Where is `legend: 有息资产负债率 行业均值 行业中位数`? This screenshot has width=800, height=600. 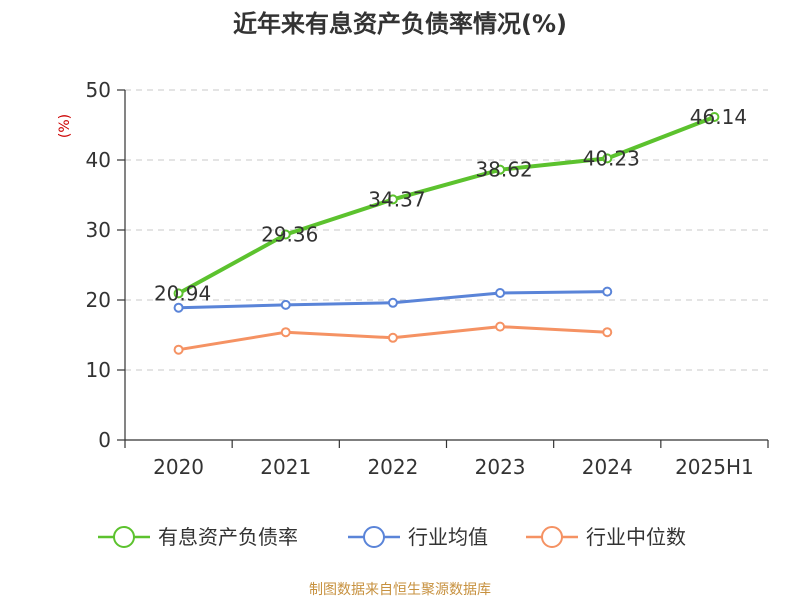 legend: 有息资产负债率 行业均值 行业中位数 is located at coordinates (392, 537).